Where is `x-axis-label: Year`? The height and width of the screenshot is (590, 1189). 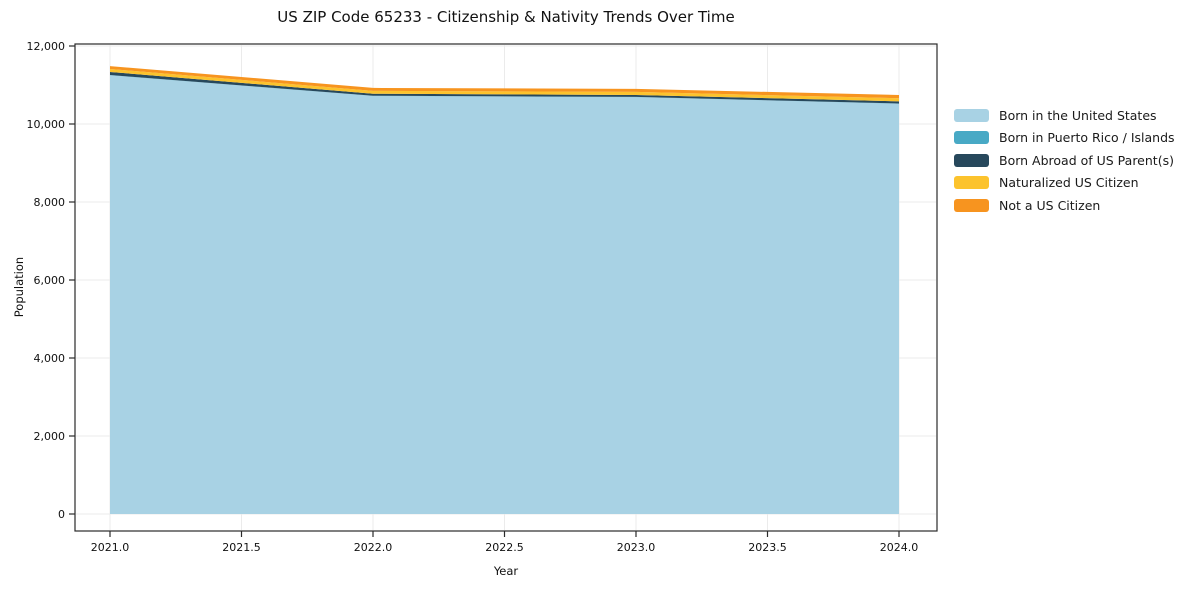 x-axis-label: Year is located at coordinates (506, 571).